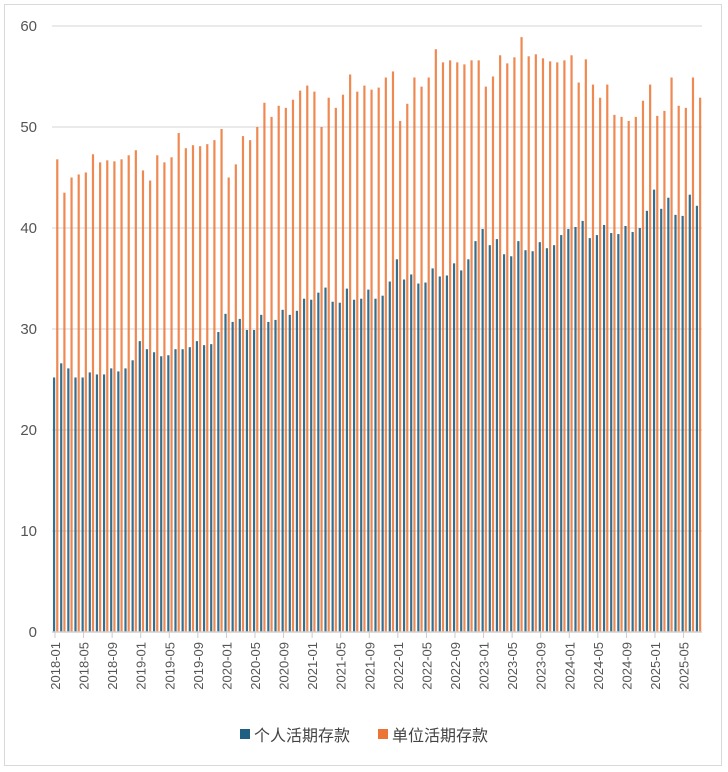 The height and width of the screenshot is (772, 728). I want to click on x-tick-label: 2023-01, so click(484, 666).